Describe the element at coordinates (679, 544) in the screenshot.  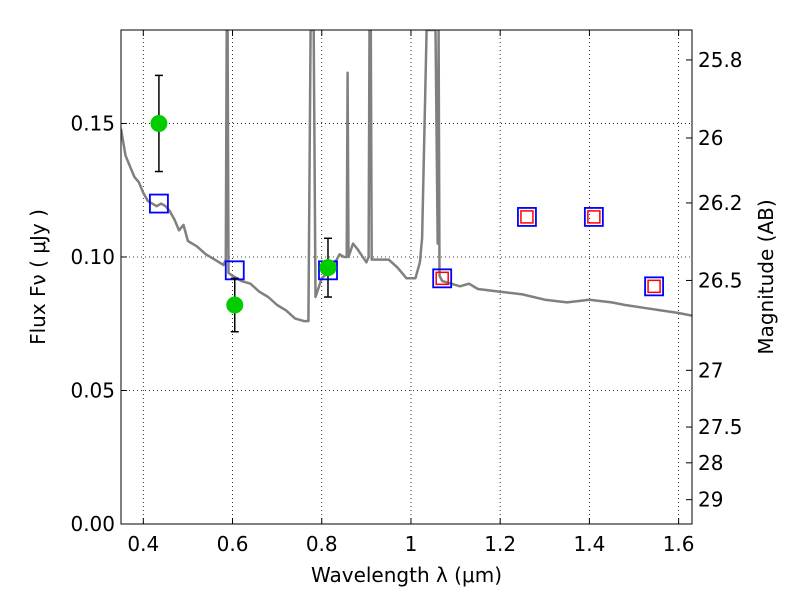
I see `x-tick-label: 1.6` at that location.